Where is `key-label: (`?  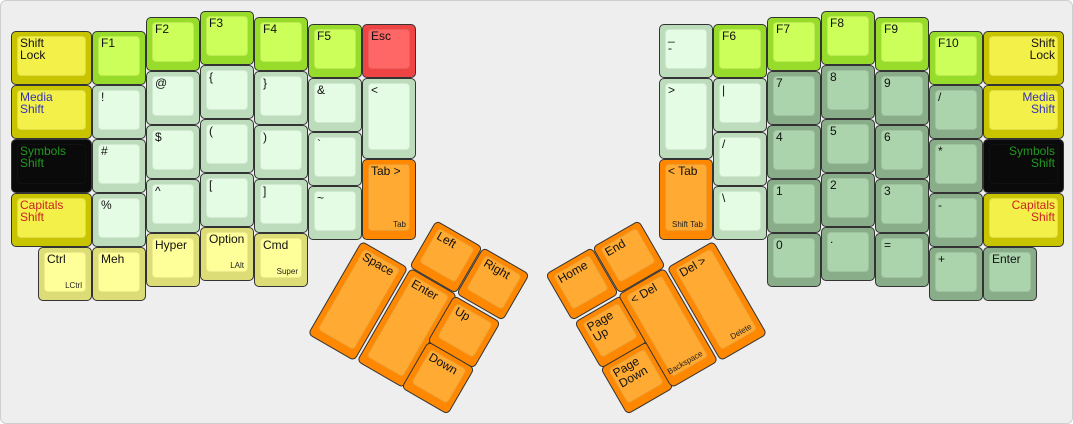 key-label: ( is located at coordinates (211, 131).